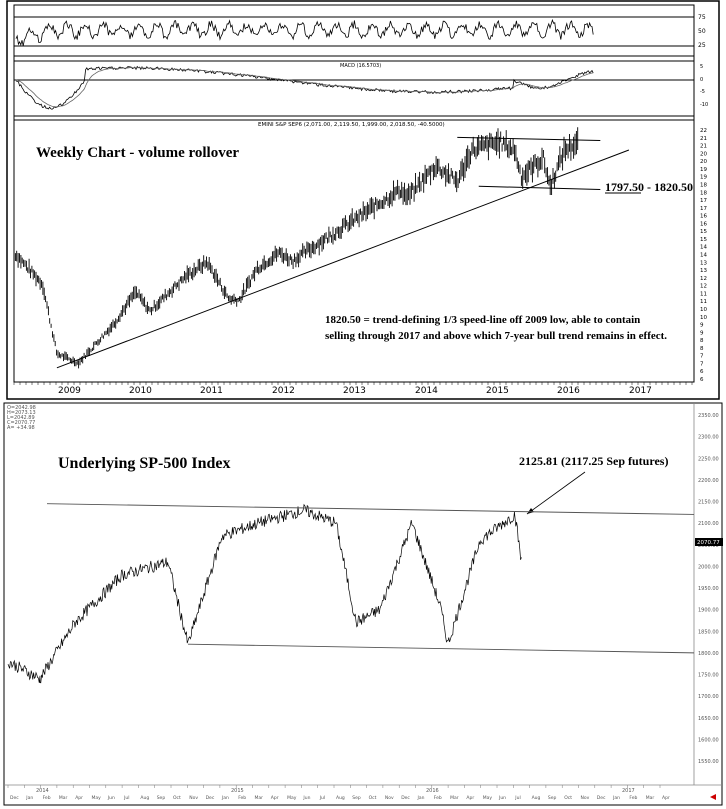 This screenshot has width=726, height=809. What do you see at coordinates (432, 791) in the screenshot?
I see `bottom-year-2016: 2016` at bounding box center [432, 791].